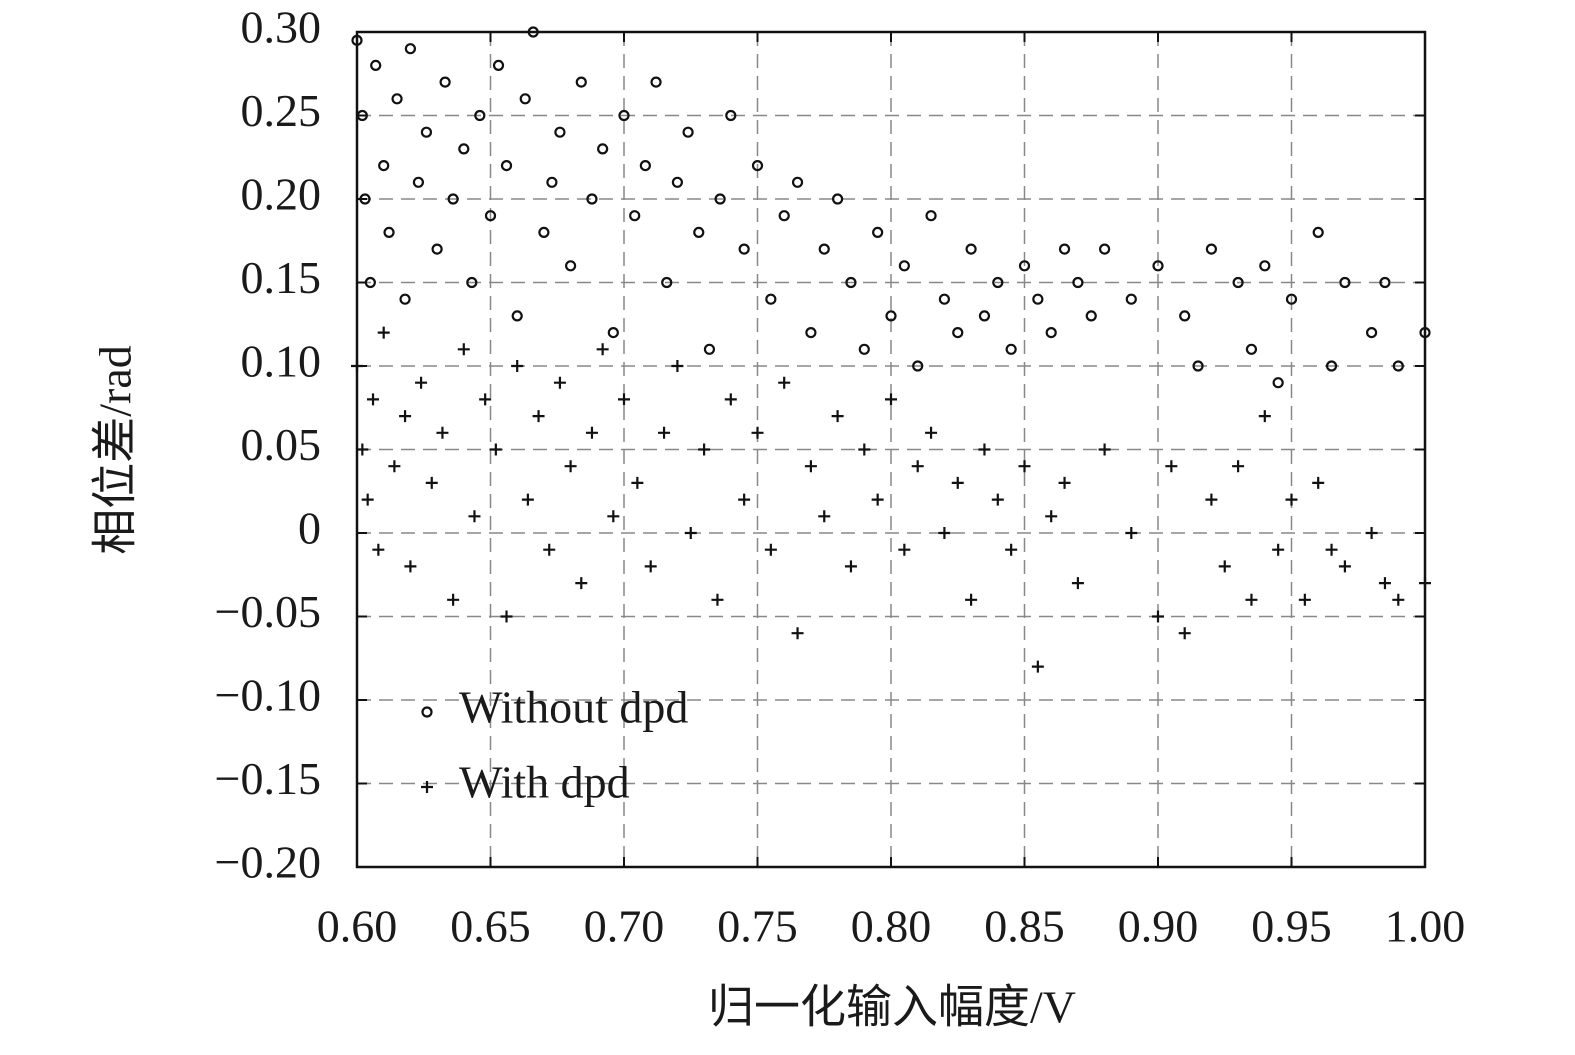  I want to click on y-tick-label: 0.20, so click(281, 194).